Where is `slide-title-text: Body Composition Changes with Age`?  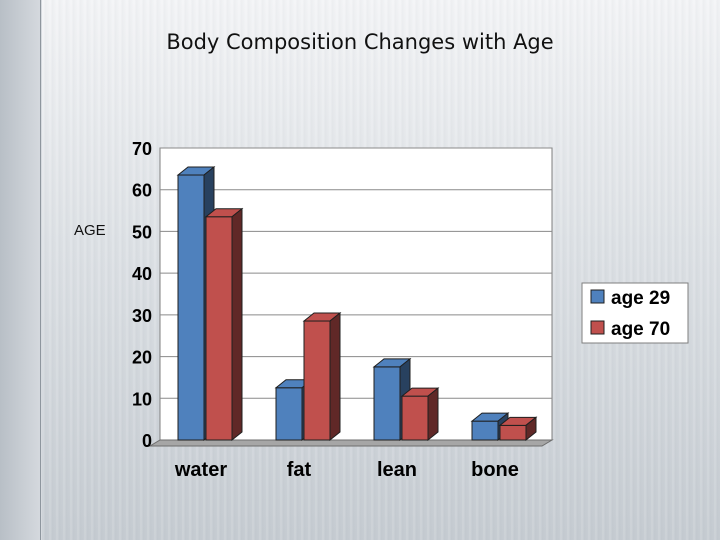 slide-title-text: Body Composition Changes with Age is located at coordinates (360, 42).